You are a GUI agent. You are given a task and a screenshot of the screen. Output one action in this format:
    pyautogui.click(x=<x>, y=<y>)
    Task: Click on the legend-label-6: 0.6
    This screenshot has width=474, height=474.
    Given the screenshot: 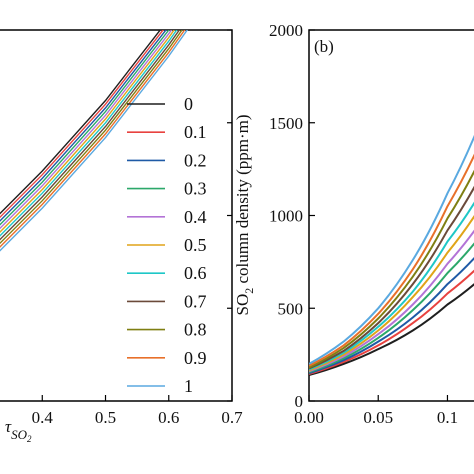 What is the action you would take?
    pyautogui.click(x=195, y=273)
    